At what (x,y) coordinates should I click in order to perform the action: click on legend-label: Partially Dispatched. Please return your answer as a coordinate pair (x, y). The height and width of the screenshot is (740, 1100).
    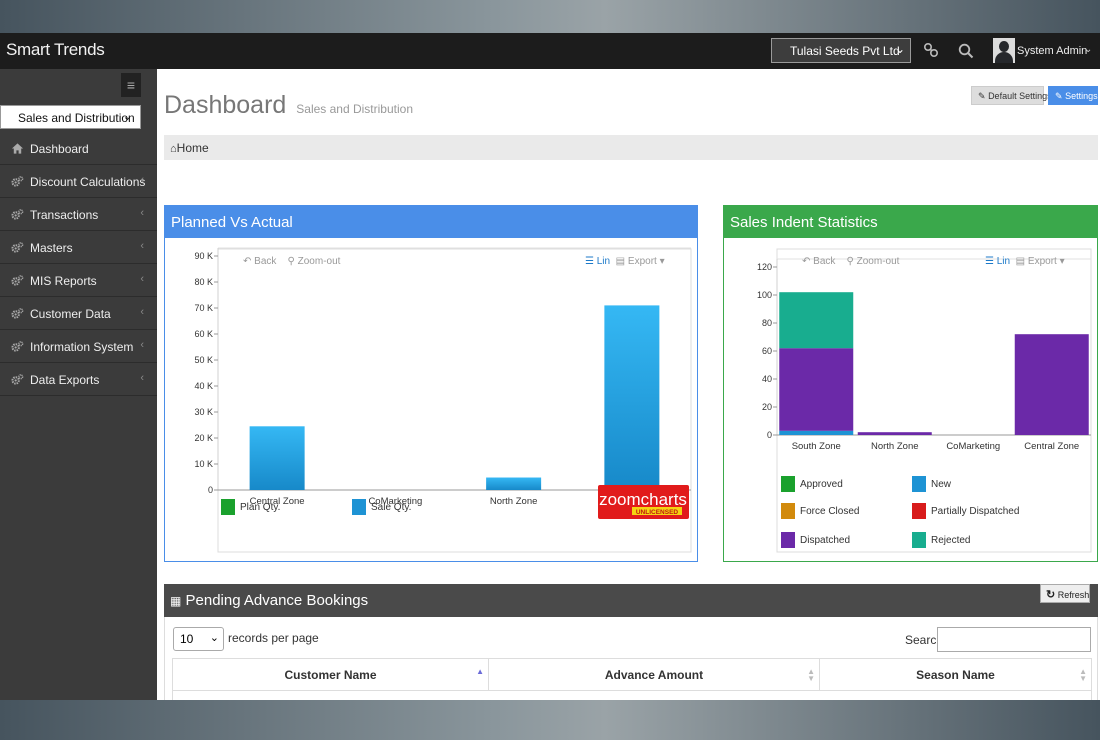
    Looking at the image, I should click on (975, 511).